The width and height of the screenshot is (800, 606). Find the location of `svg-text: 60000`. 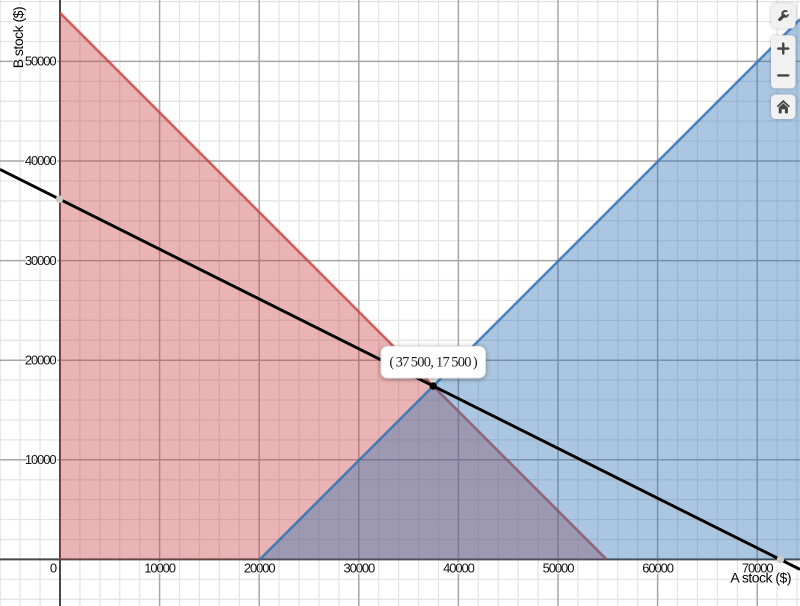

svg-text: 60000 is located at coordinates (658, 568).